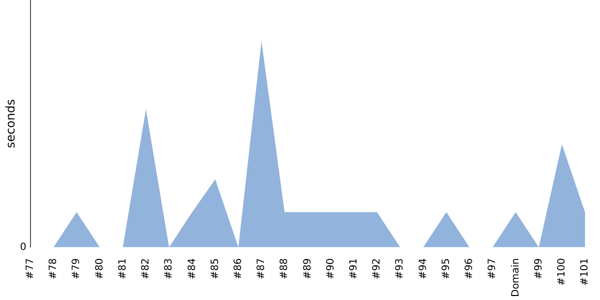  Describe the element at coordinates (516, 278) in the screenshot. I see `x-tick-label: Domain` at that location.